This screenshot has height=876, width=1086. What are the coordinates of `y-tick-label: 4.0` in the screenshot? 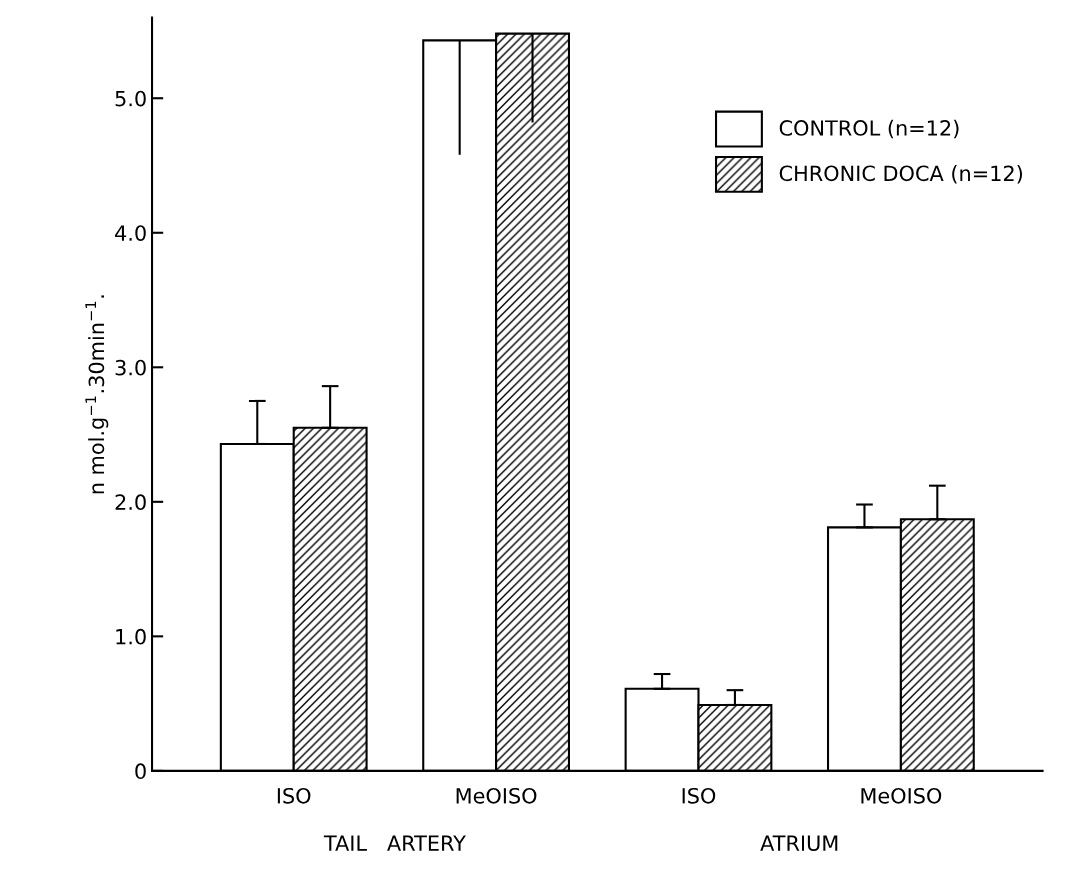 It's located at (130, 233).